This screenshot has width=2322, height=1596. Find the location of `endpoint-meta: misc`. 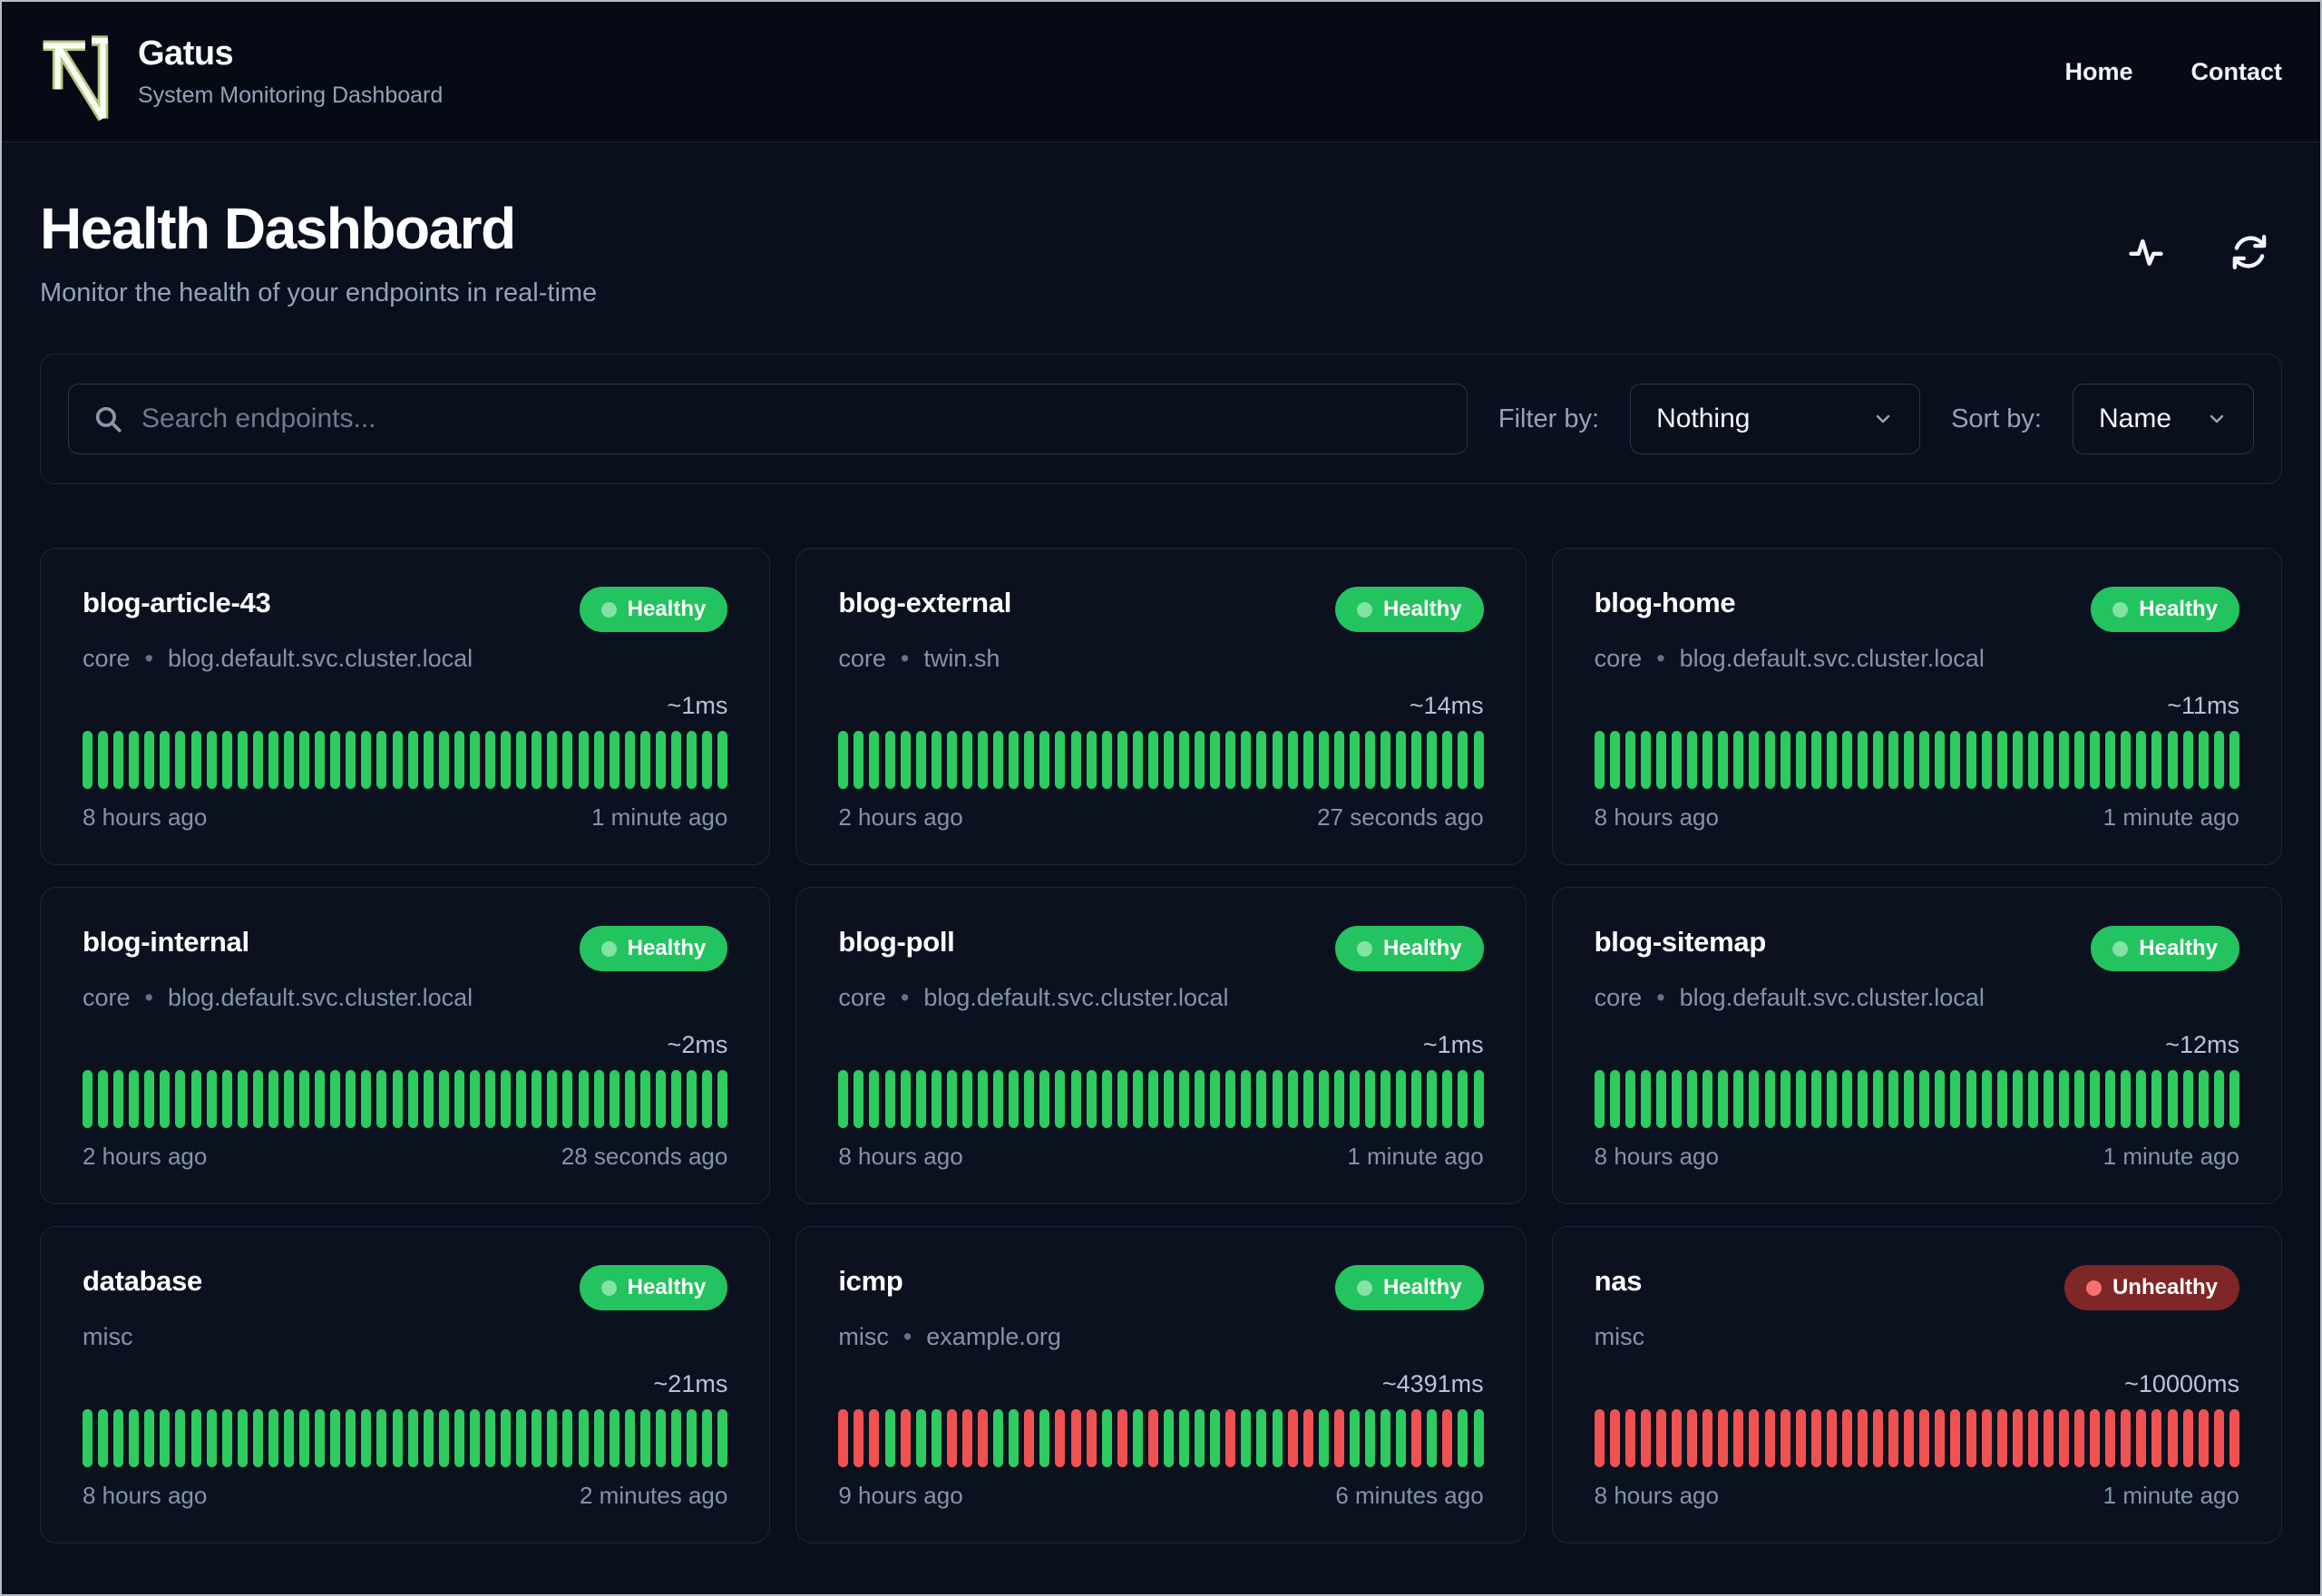

endpoint-meta: misc is located at coordinates (405, 1337).